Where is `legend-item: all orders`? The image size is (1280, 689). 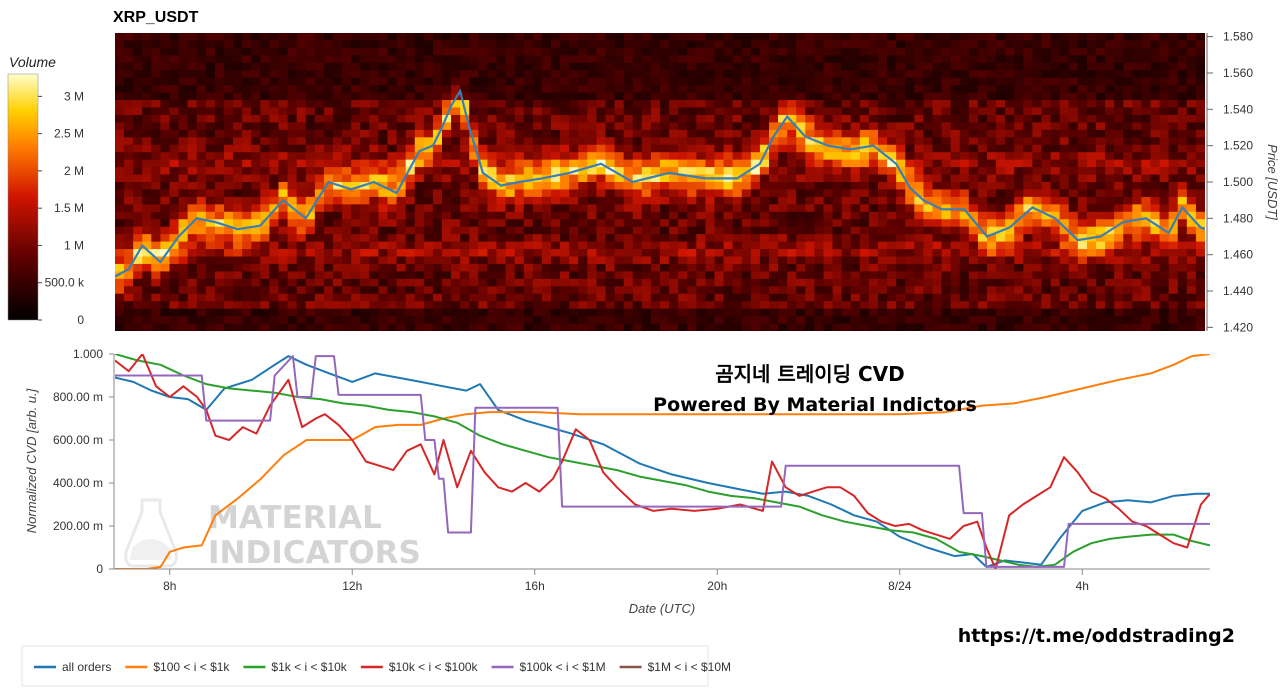 legend-item: all orders is located at coordinates (72, 667).